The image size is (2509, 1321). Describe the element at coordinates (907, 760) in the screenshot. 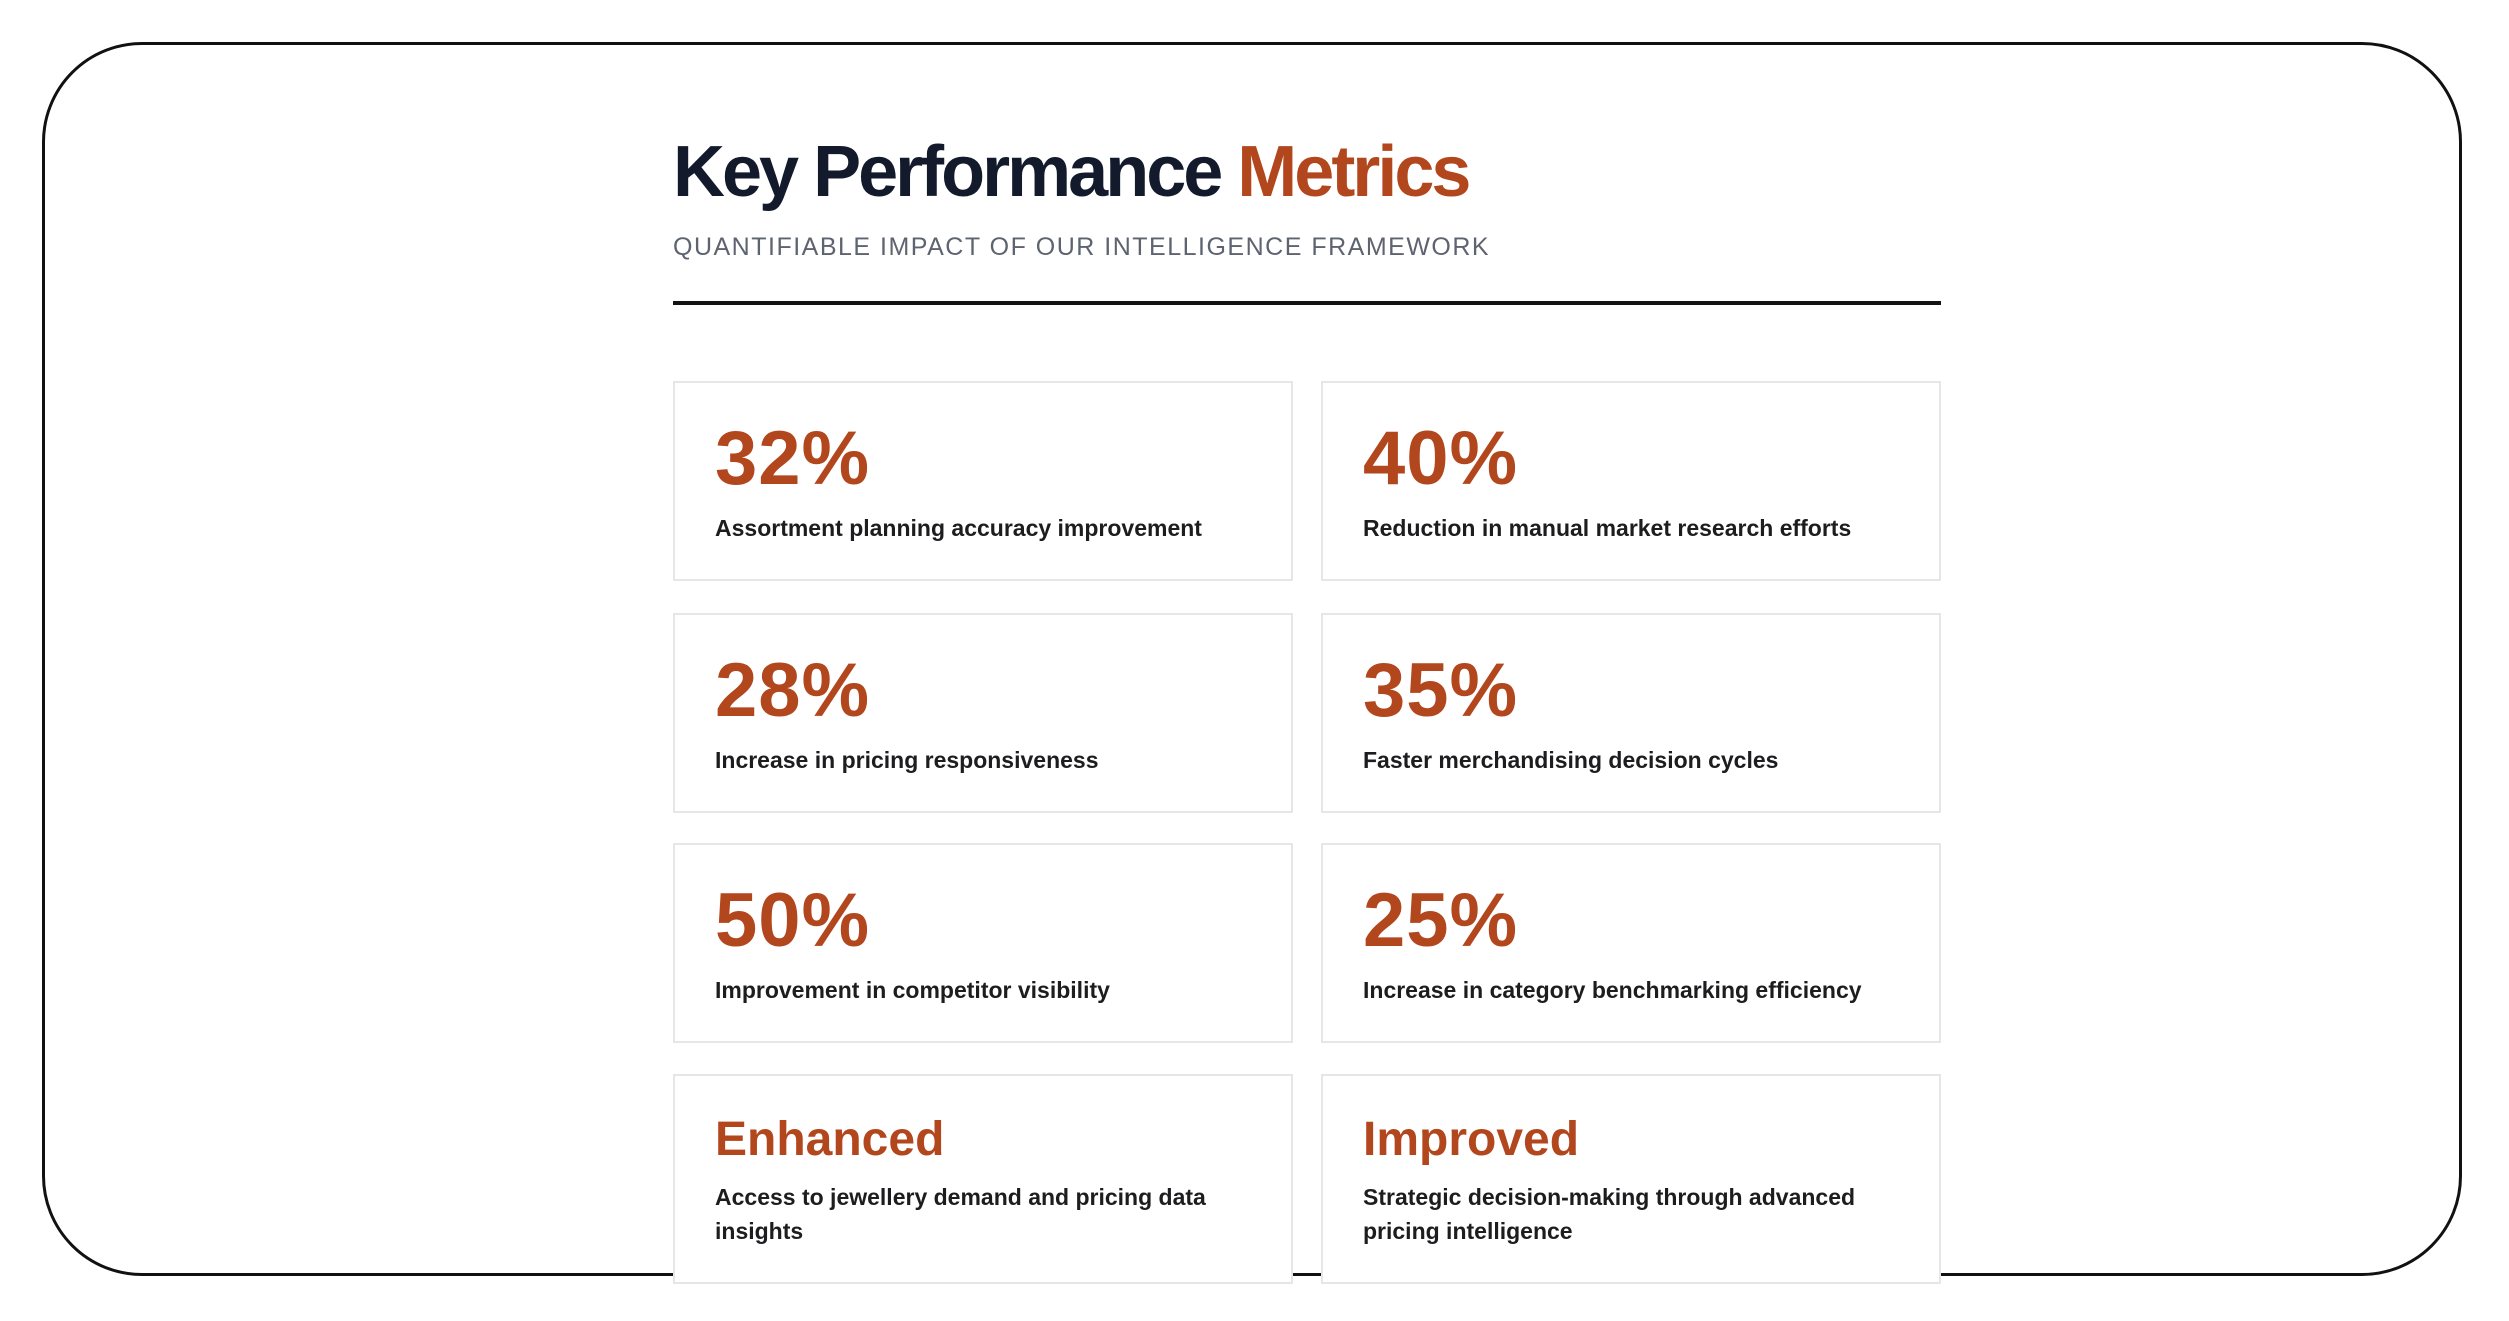

I see `metric-label: Increase in pricing responsiveness` at that location.